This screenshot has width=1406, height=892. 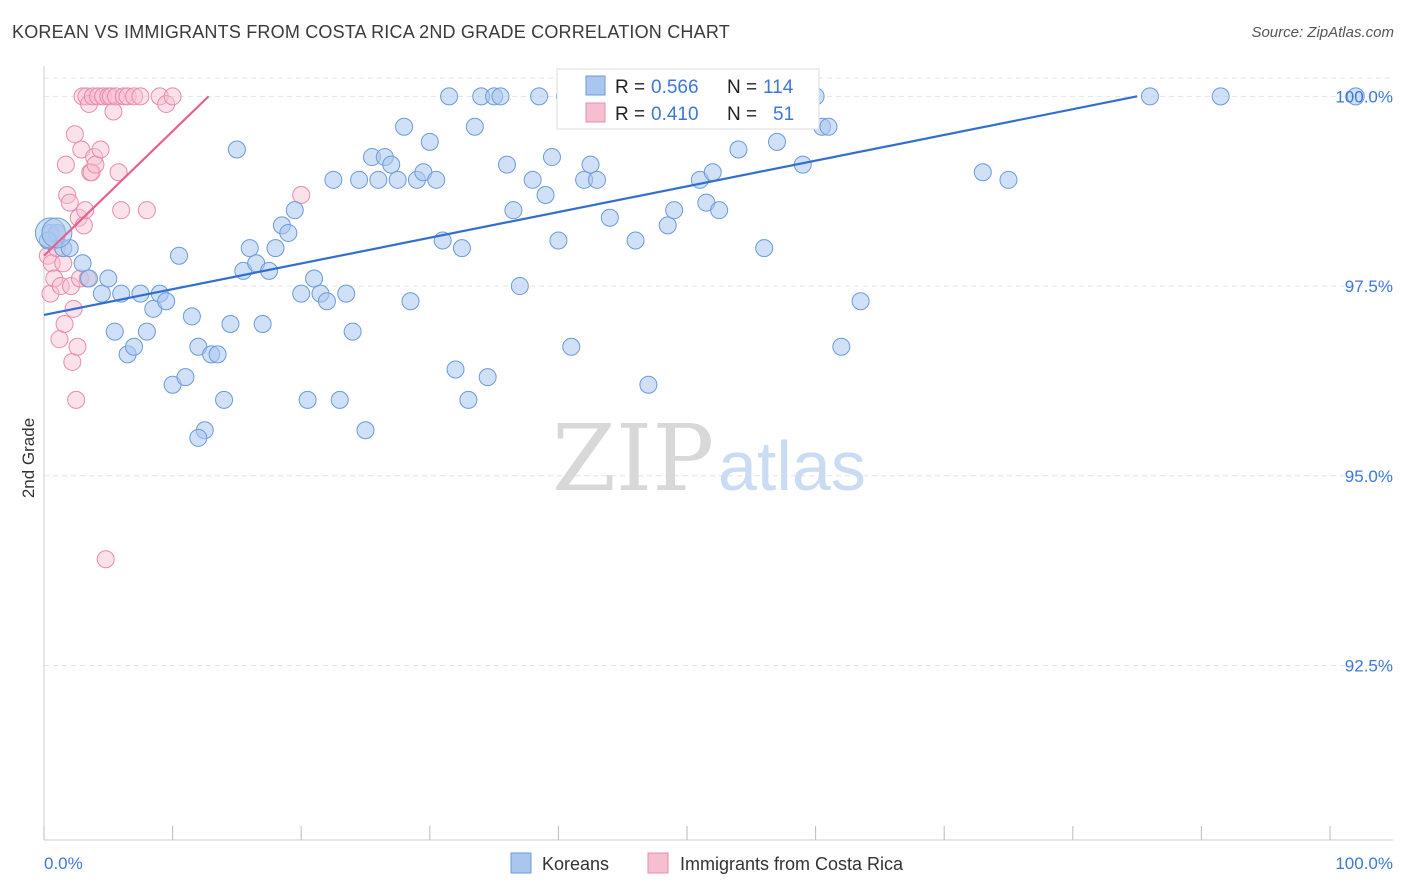 I want to click on legend-costa-rica-label: Immigrants from Costa Rica, so click(x=792, y=864).